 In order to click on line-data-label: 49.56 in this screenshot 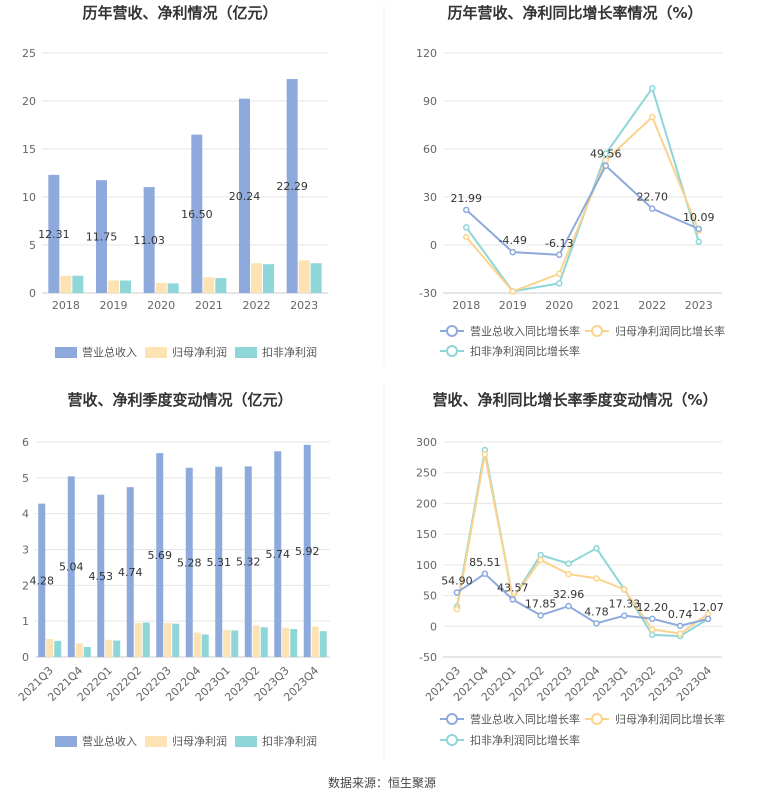, I will do `click(606, 154)`.